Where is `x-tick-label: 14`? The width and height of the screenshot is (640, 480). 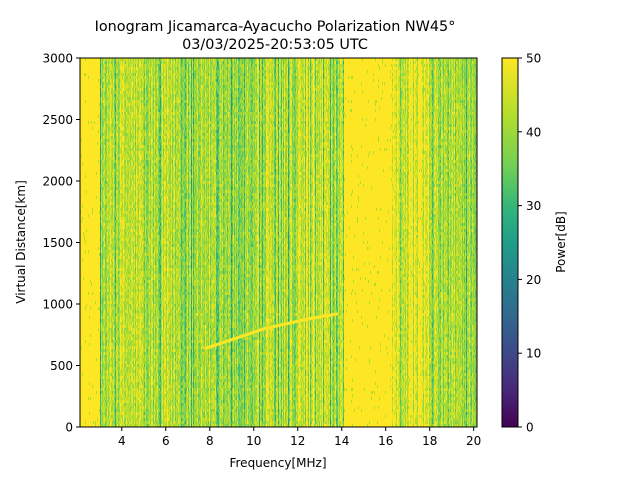
x-tick-label: 14 is located at coordinates (341, 441).